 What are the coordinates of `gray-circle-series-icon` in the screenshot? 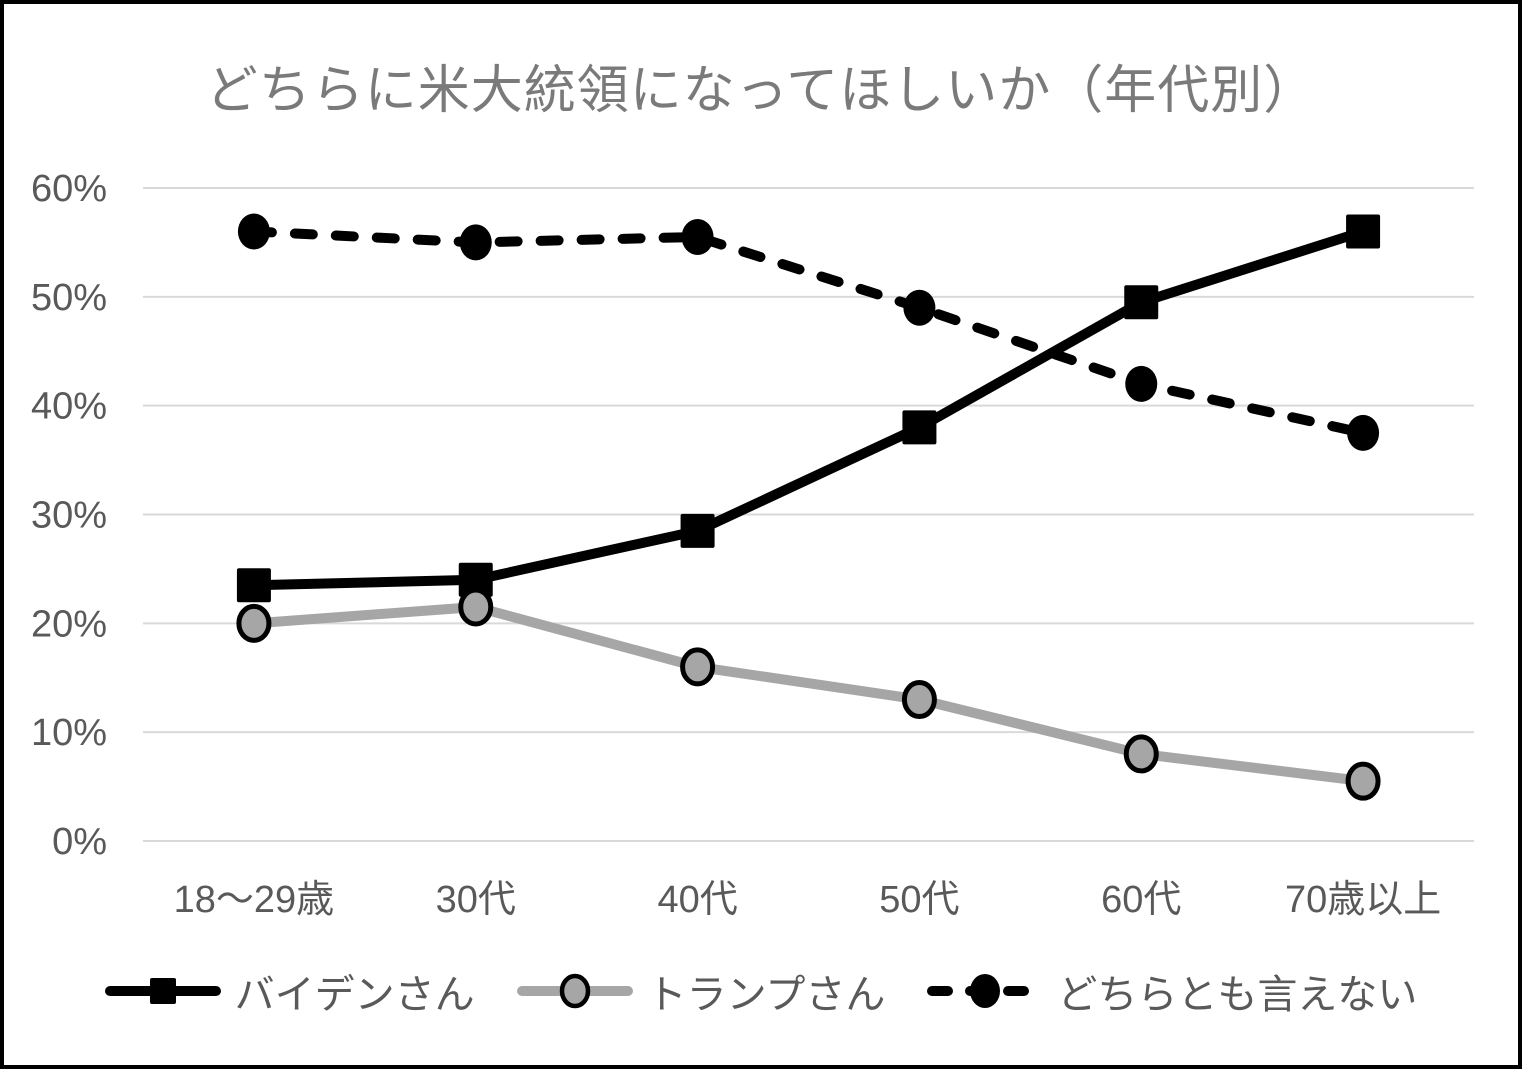 It's located at (574, 991).